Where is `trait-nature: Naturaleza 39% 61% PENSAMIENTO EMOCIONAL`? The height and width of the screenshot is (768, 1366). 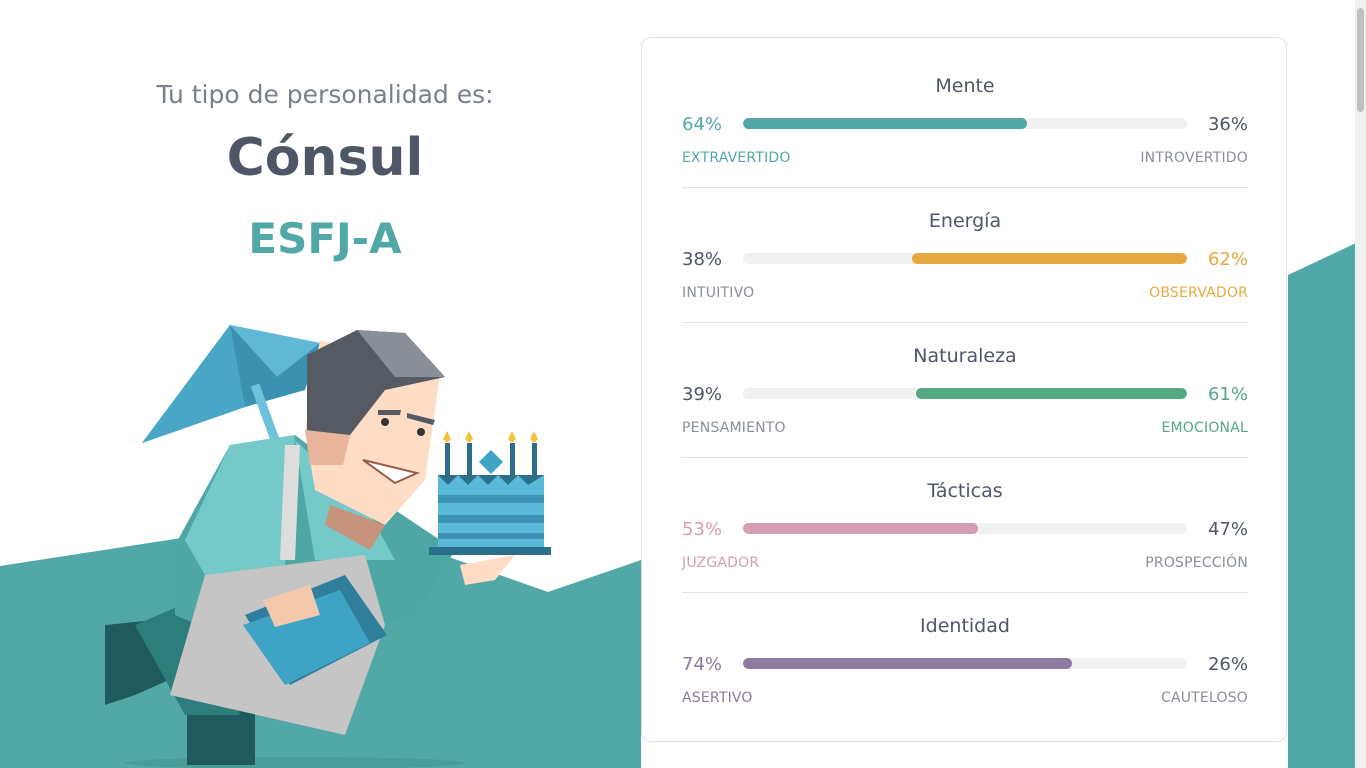
trait-nature: Naturaleza 39% 61% PENSAMIENTO EMOCIONAL is located at coordinates (965, 383).